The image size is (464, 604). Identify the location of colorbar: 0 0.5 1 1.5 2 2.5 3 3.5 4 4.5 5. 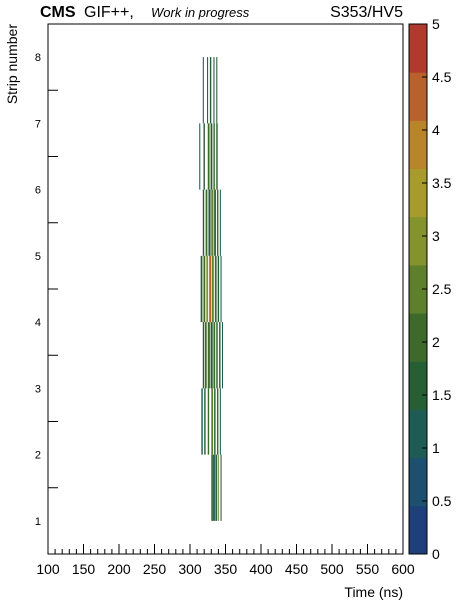
(430, 289).